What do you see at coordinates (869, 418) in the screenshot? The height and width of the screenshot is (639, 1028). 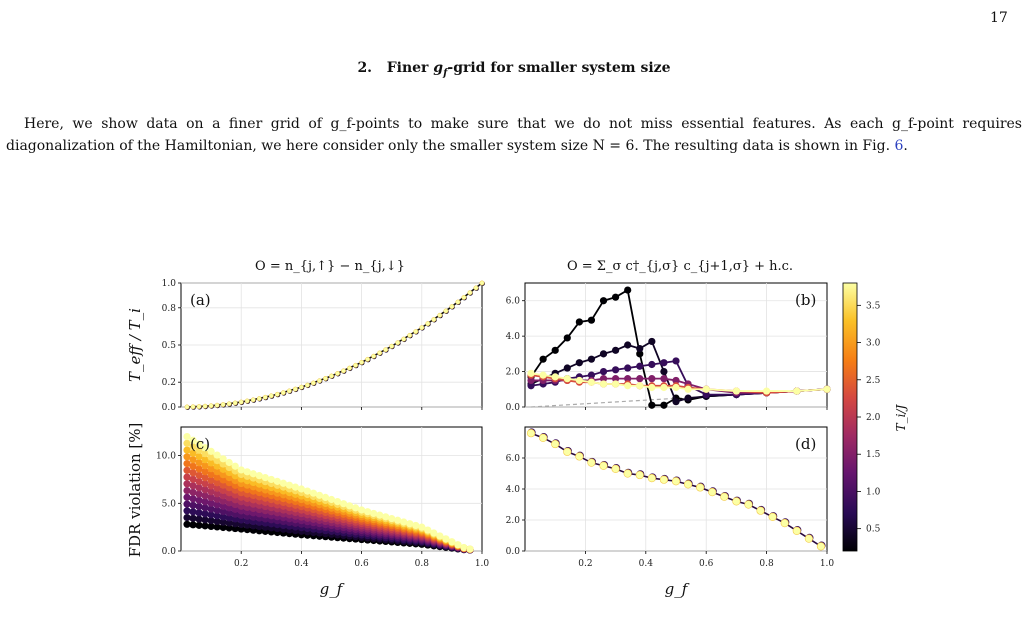 I see `colorbar-ticks: 3.5 3.0 2.5 2.0 1.5 1.0 0.5` at bounding box center [869, 418].